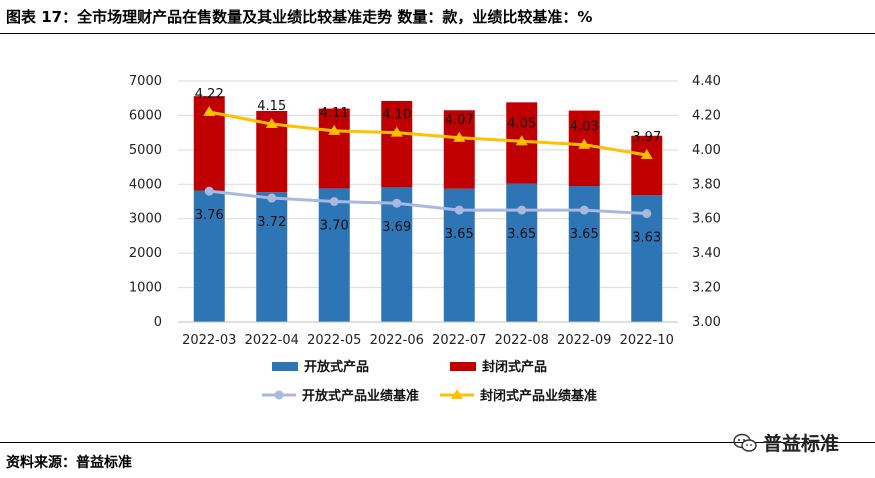  Describe the element at coordinates (706, 115) in the screenshot. I see `y-right-tick: 4.20` at that location.